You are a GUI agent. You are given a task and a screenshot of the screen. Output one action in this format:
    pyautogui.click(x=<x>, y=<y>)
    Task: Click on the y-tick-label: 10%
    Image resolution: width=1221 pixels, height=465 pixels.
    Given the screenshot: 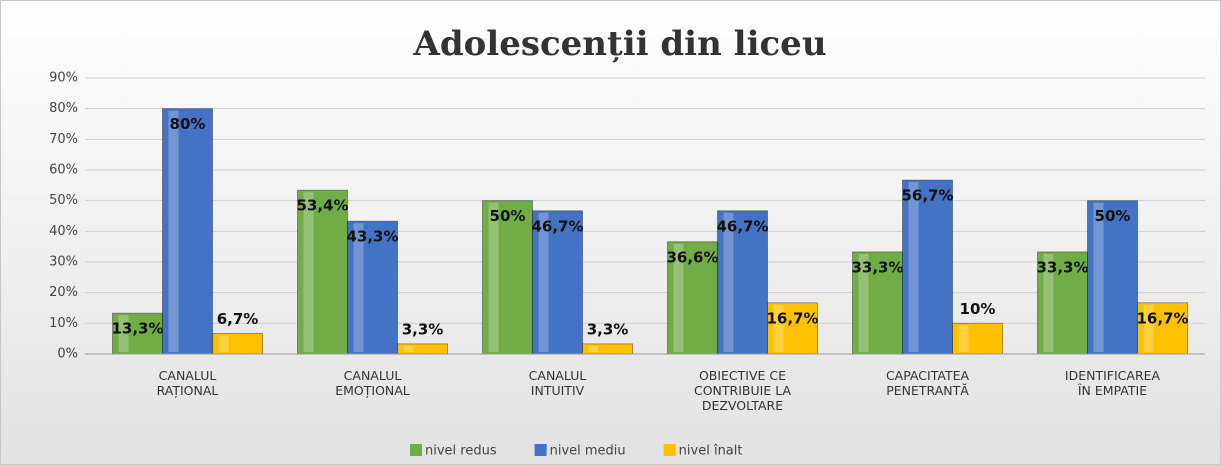 What is the action you would take?
    pyautogui.click(x=63, y=323)
    